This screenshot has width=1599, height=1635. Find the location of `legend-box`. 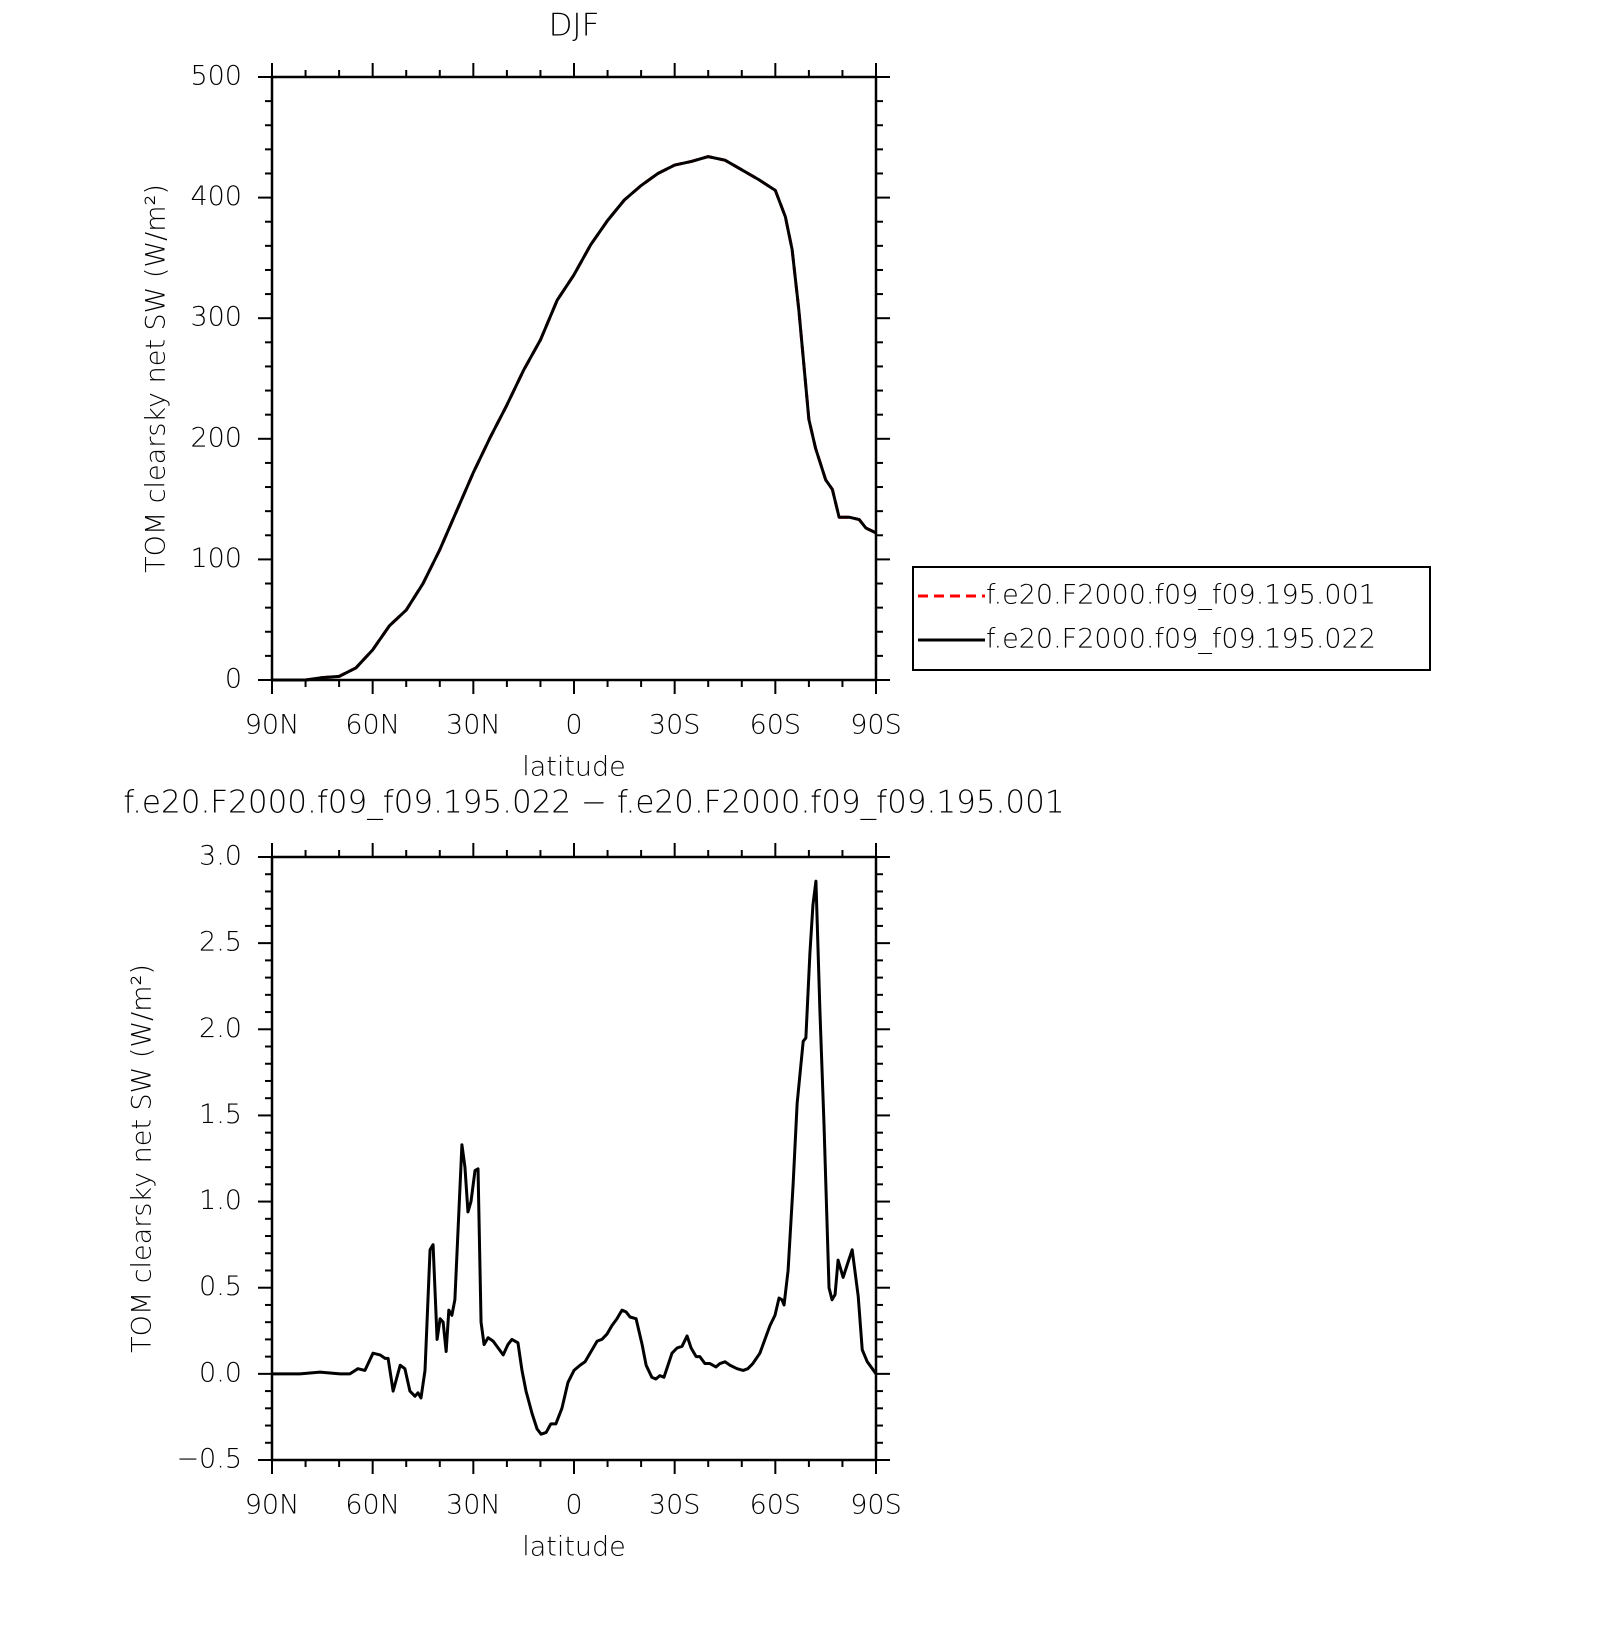

legend-box is located at coordinates (1171, 618).